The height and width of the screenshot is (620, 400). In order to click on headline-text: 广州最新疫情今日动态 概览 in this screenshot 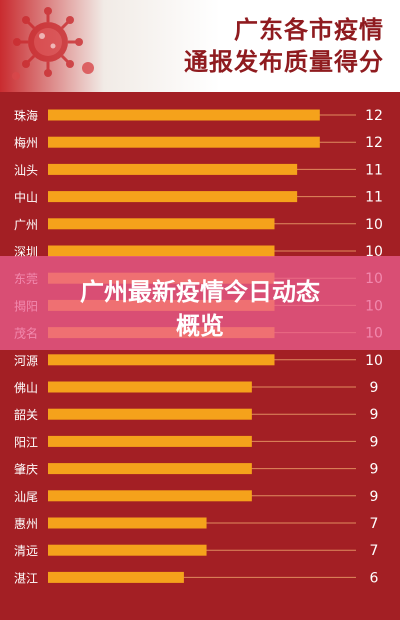, I will do `click(200, 309)`.